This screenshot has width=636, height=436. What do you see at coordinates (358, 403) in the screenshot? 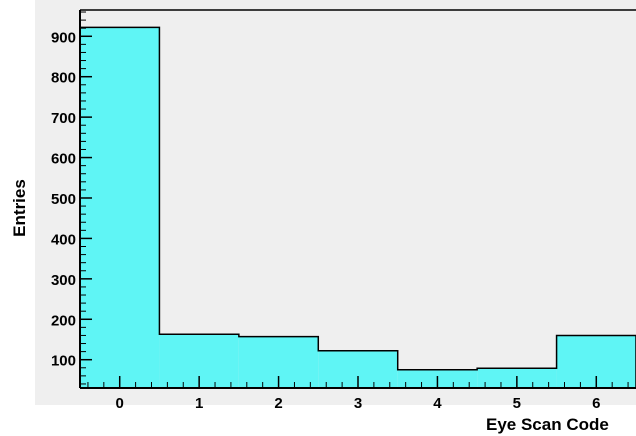
I see `x-tick-label: 3` at bounding box center [358, 403].